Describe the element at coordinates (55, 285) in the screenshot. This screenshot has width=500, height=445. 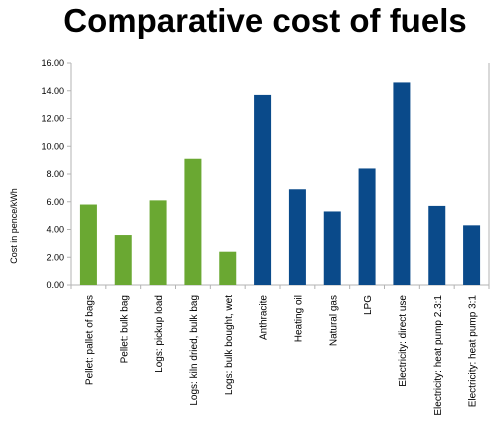
I see `y-tick-label: 0.00` at that location.